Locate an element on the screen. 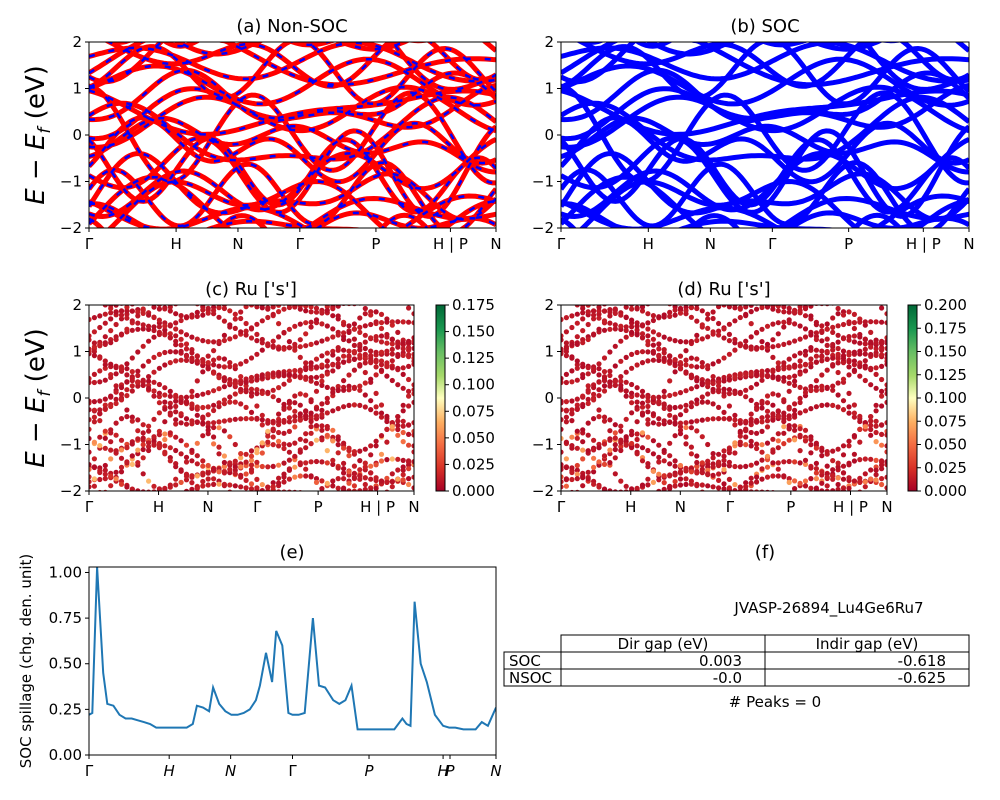  band-line is located at coordinates (292, 95).